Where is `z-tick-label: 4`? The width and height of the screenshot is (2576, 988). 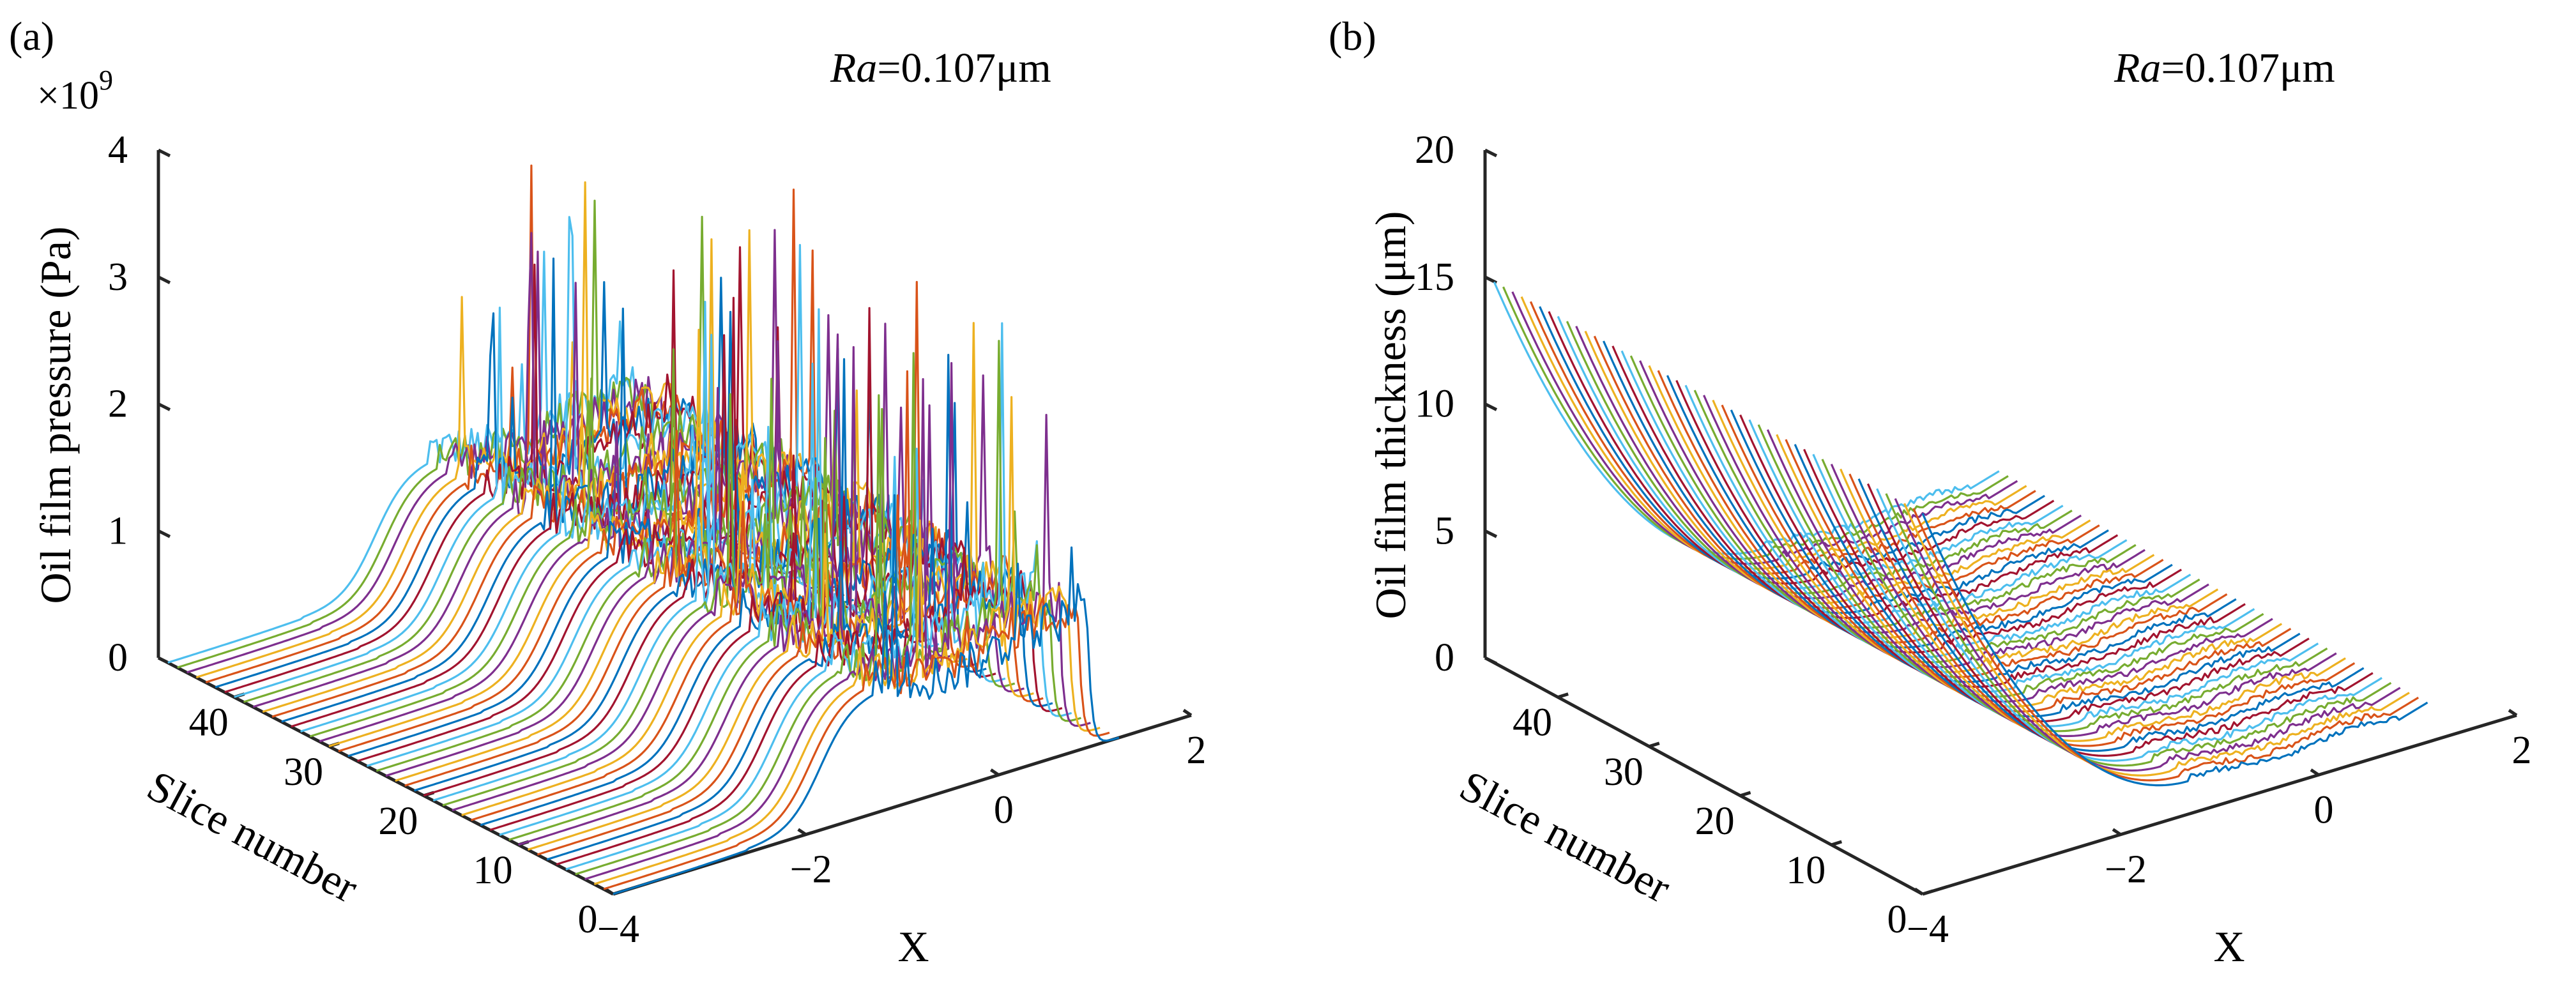
z-tick-label: 4 is located at coordinates (118, 150).